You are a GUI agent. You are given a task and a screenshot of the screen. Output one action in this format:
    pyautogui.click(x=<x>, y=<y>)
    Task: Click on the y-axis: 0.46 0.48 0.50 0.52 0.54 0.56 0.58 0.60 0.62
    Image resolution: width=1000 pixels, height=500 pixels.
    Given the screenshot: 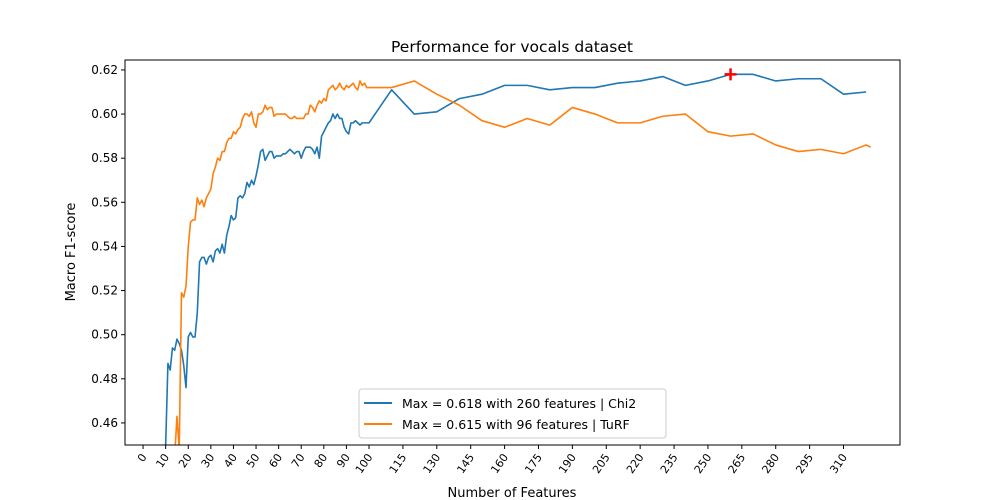 What is the action you would take?
    pyautogui.click(x=108, y=246)
    